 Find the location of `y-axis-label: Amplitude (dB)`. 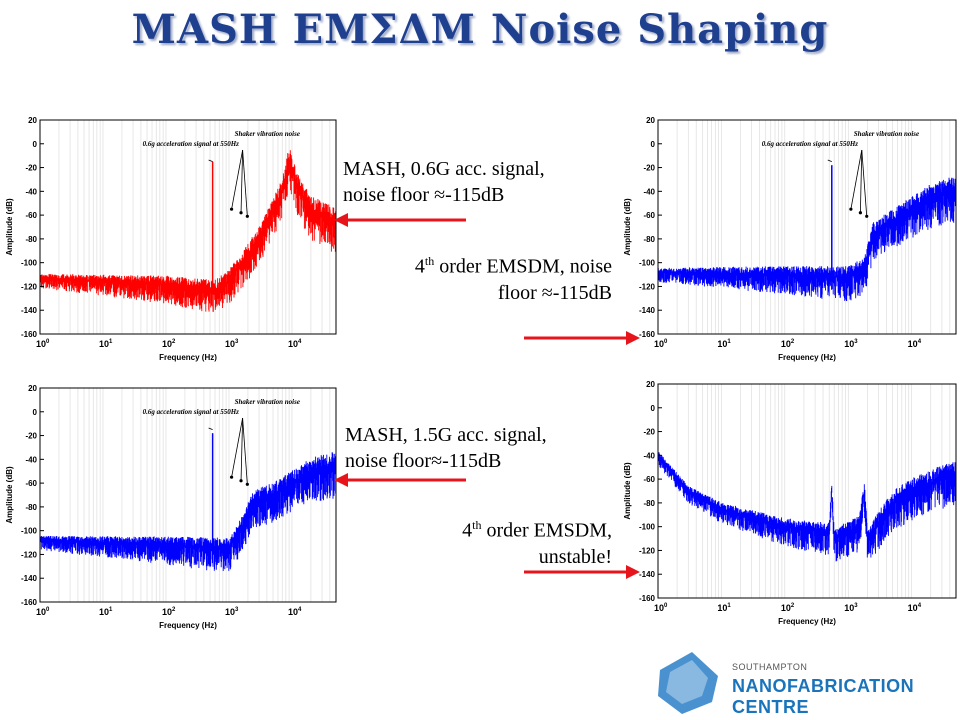

y-axis-label: Amplitude (dB) is located at coordinates (627, 227).